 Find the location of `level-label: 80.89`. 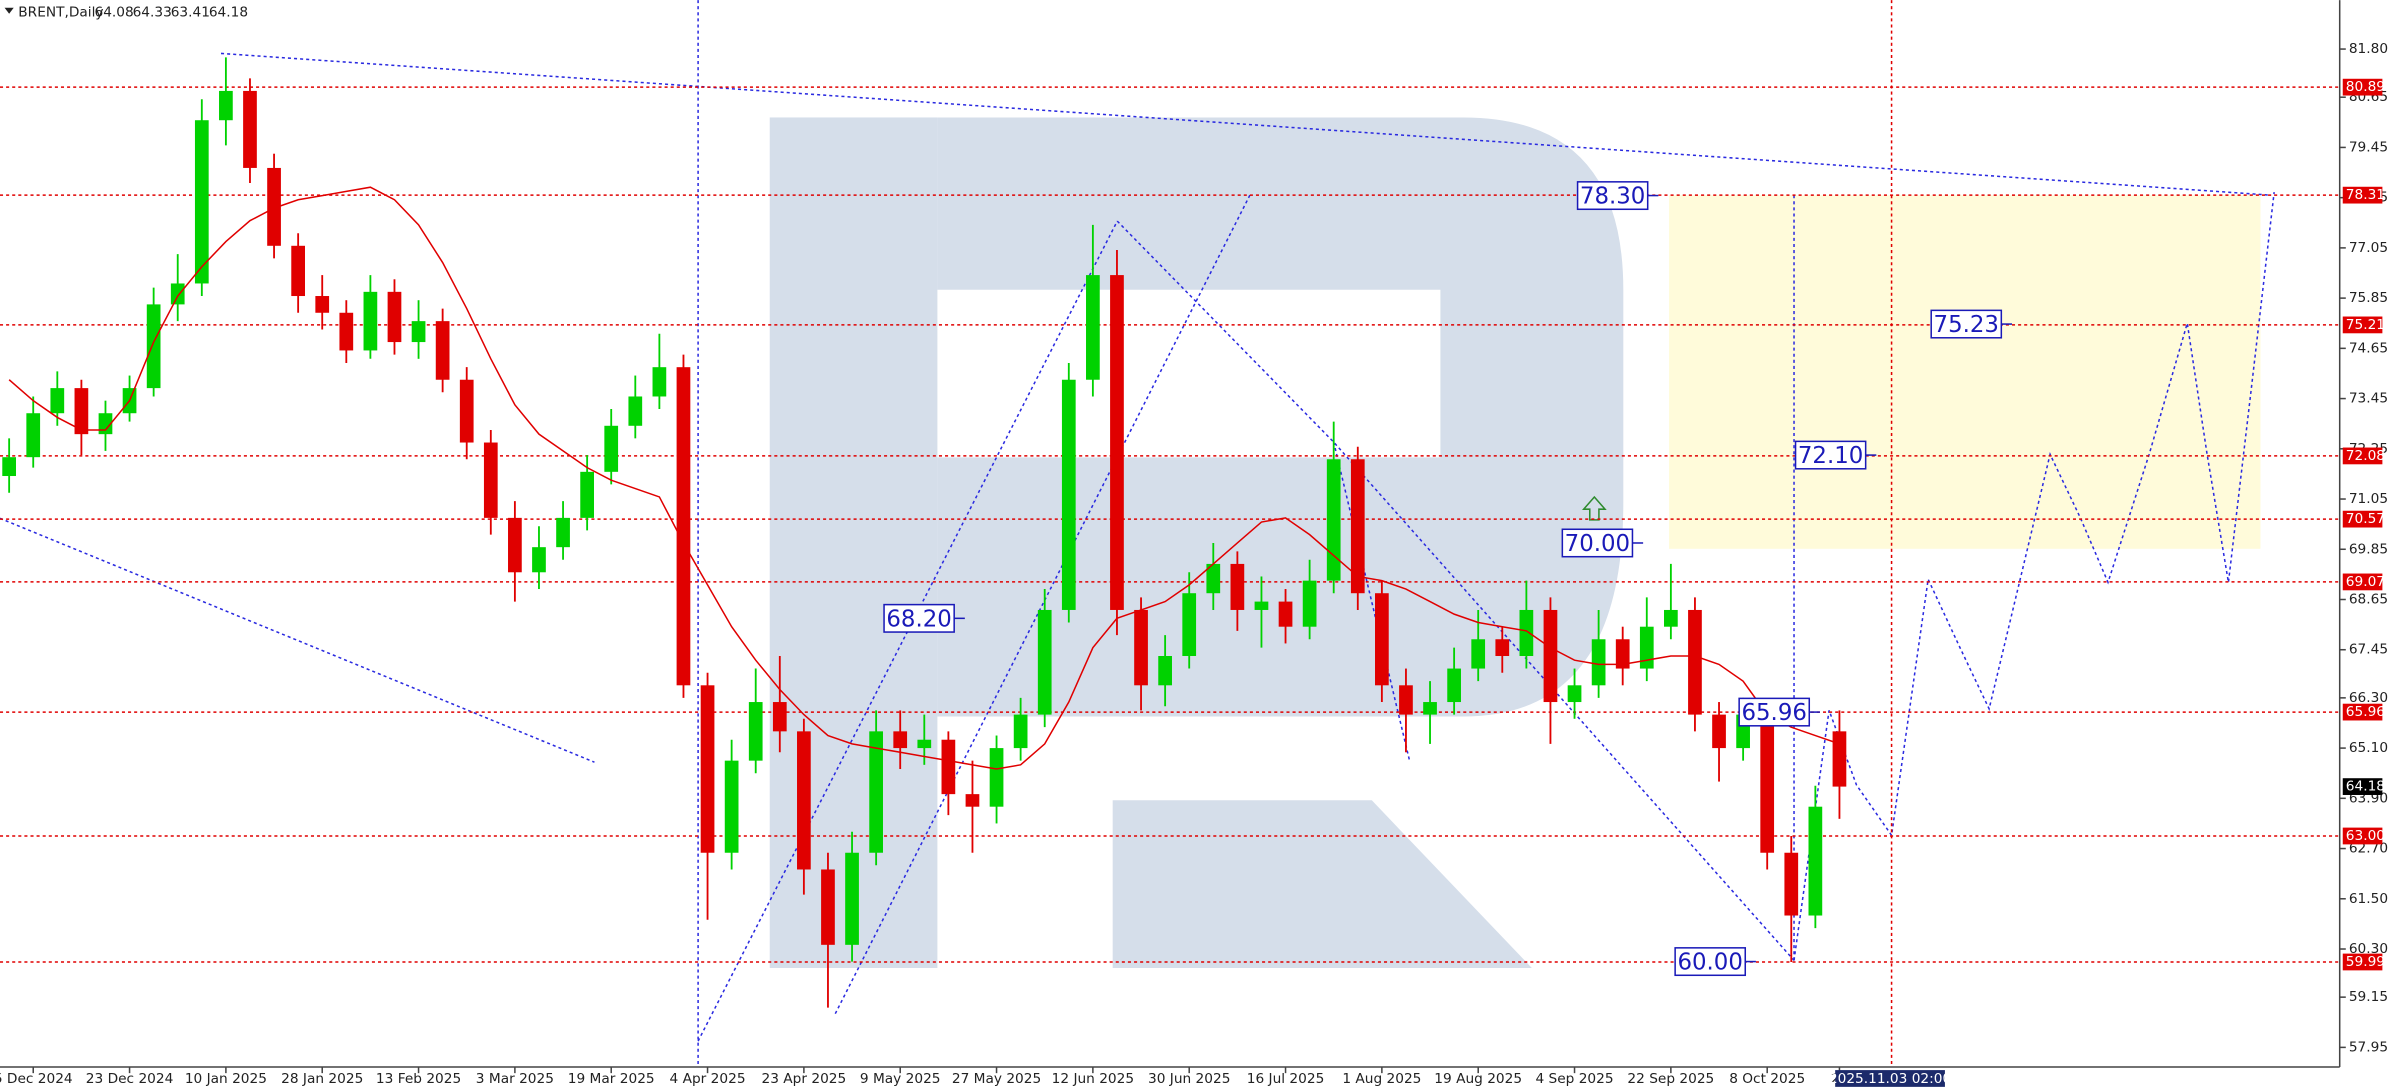

level-label: 80.89 is located at coordinates (2365, 87).